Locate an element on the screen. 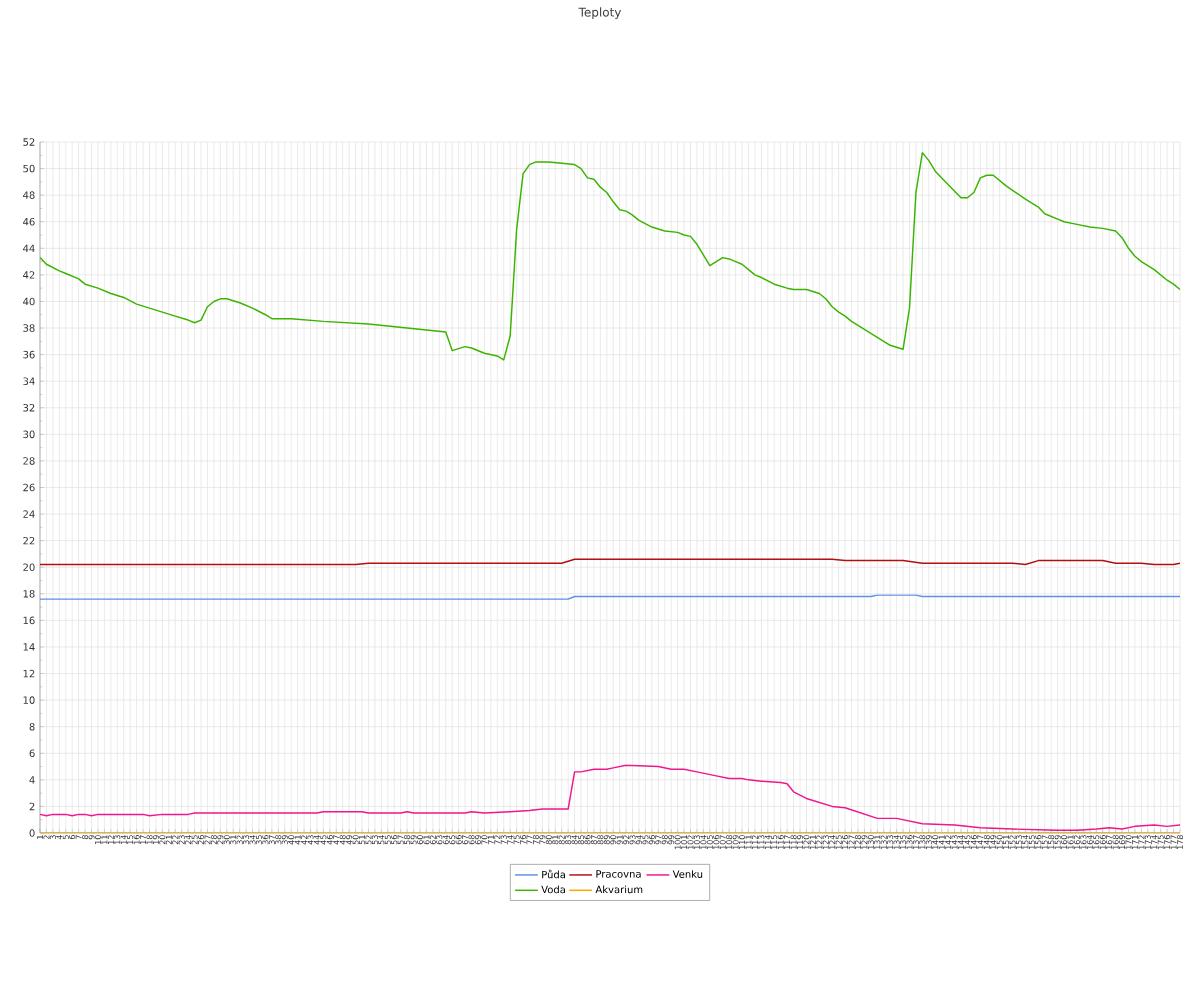 Image resolution: width=1200 pixels, height=1000 pixels. x-tick-label: 92 is located at coordinates (626, 840).